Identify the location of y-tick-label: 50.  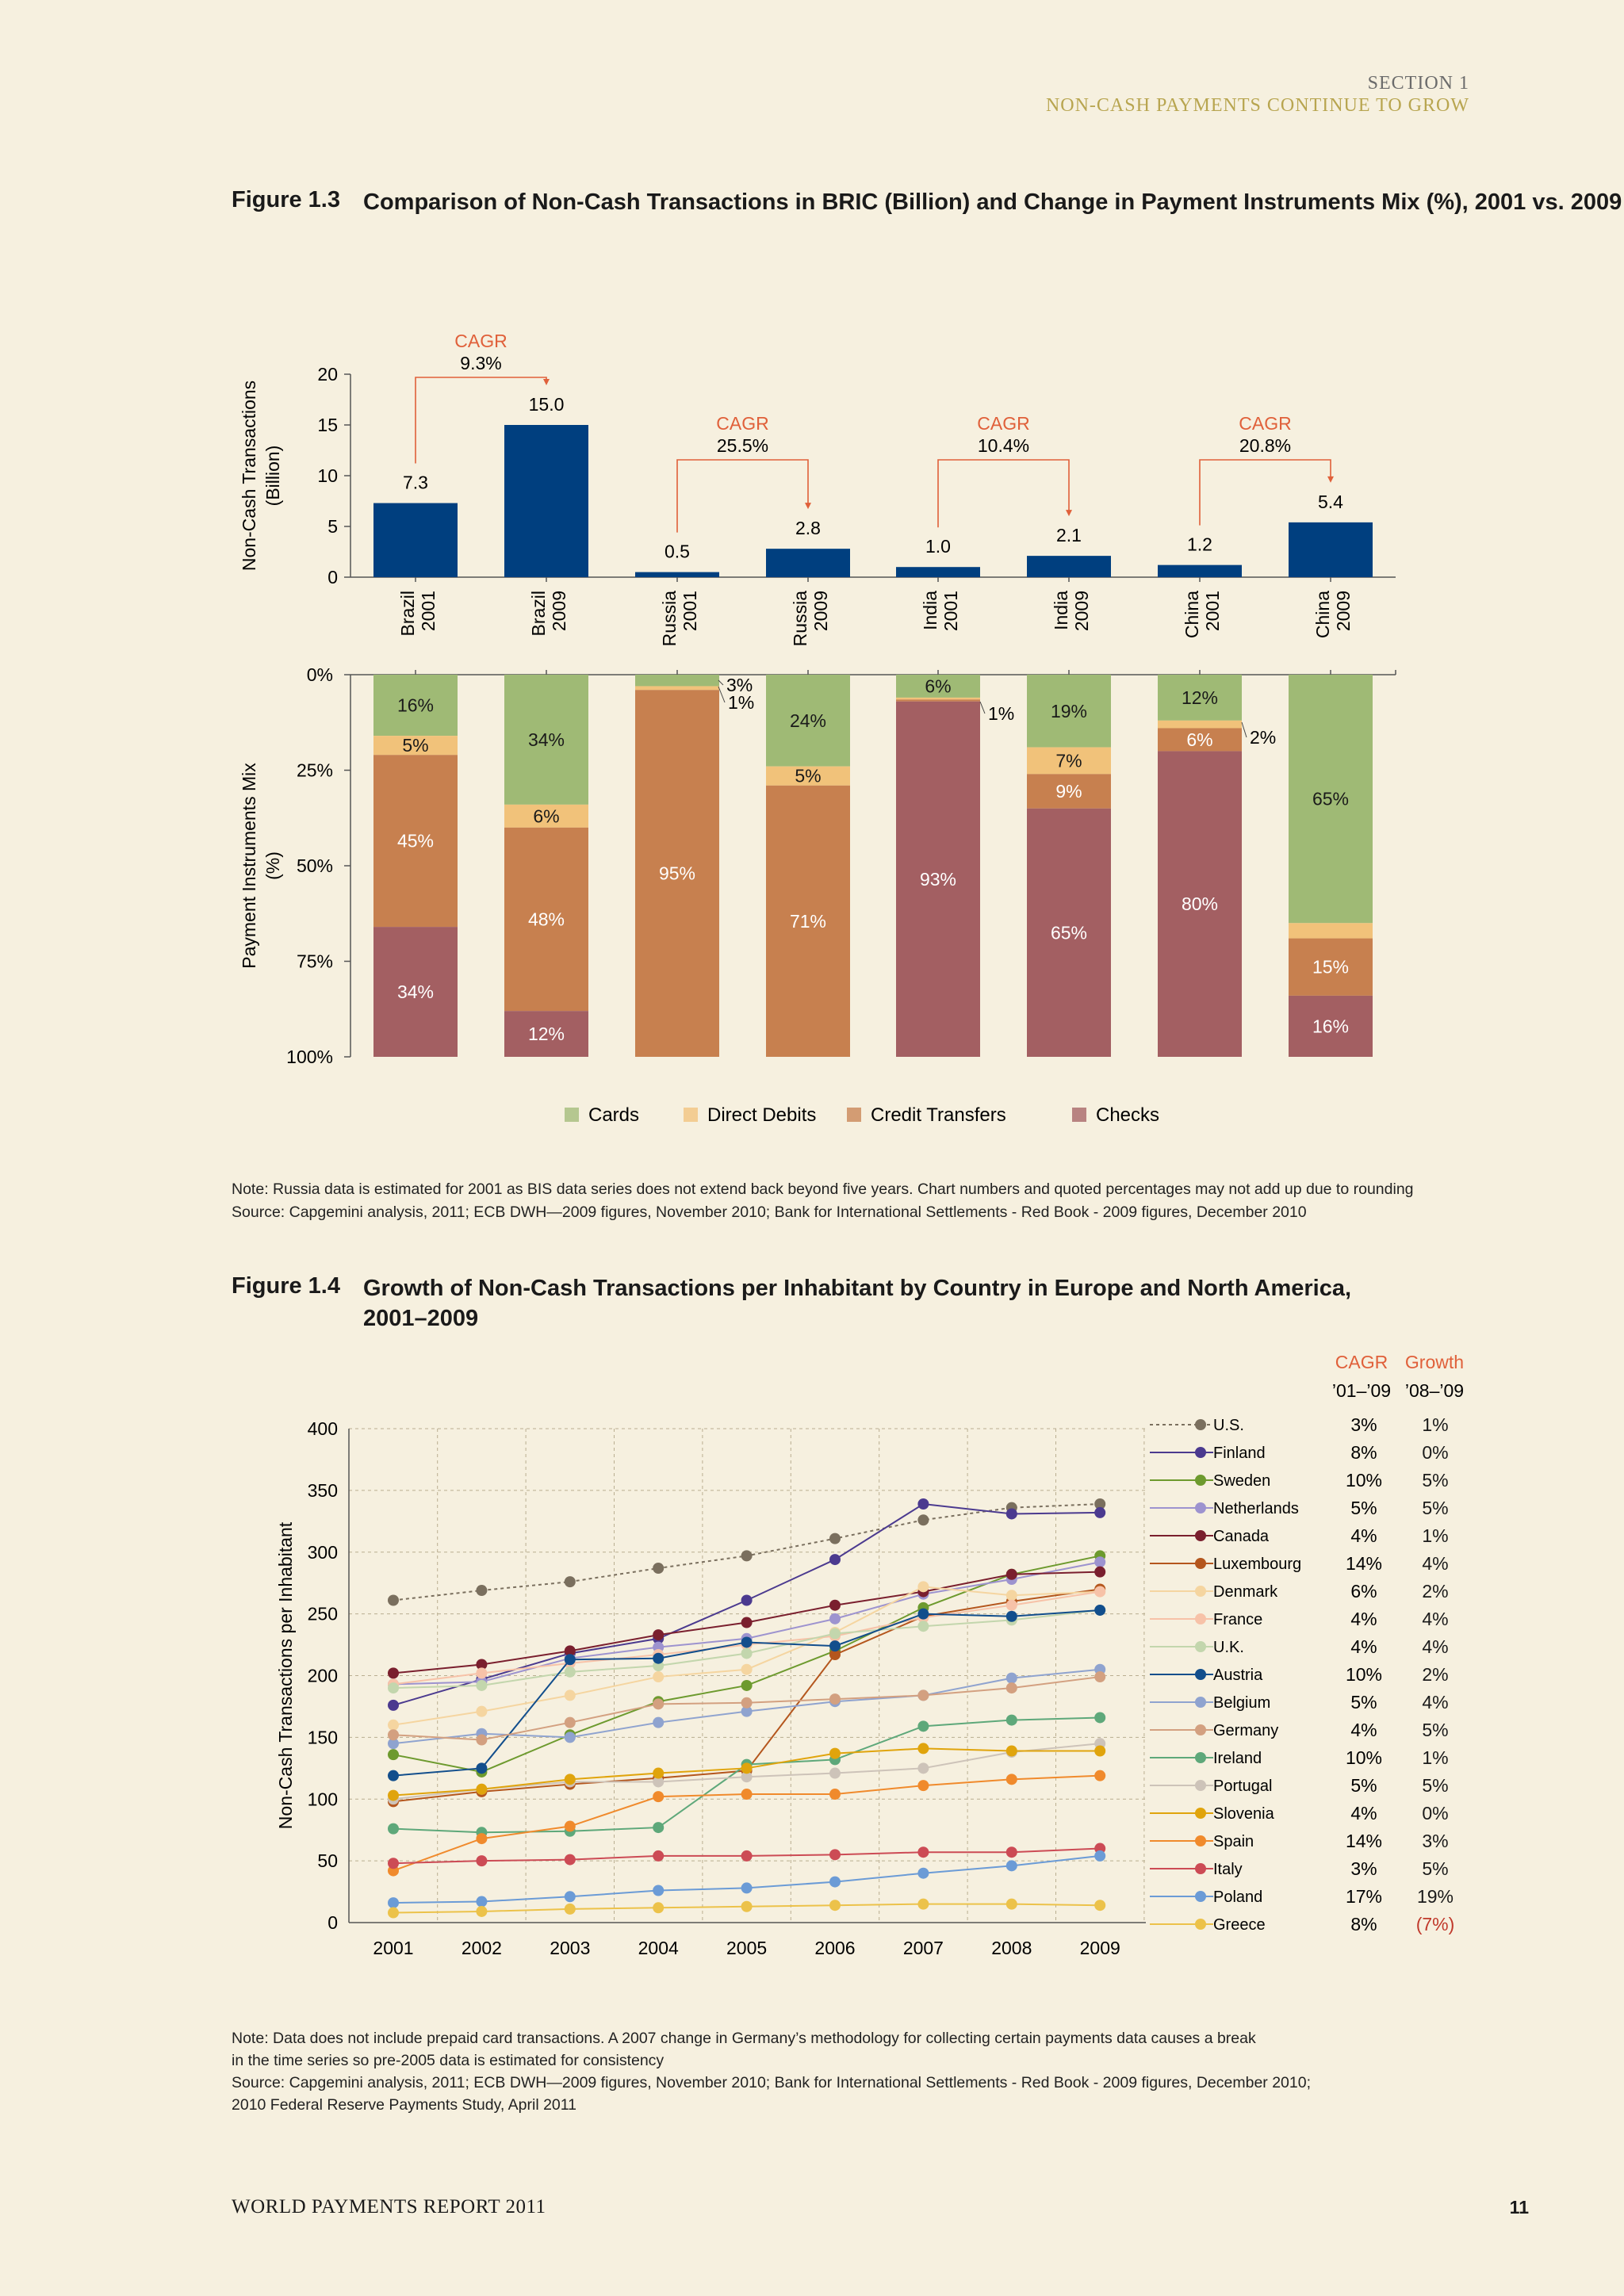
(327, 1861).